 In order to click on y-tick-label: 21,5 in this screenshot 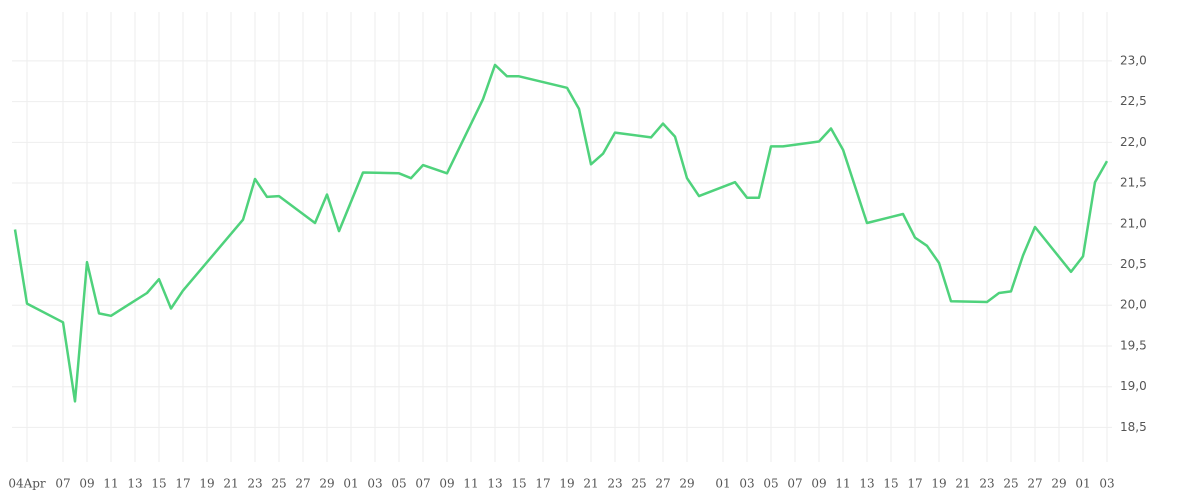, I will do `click(1133, 183)`.